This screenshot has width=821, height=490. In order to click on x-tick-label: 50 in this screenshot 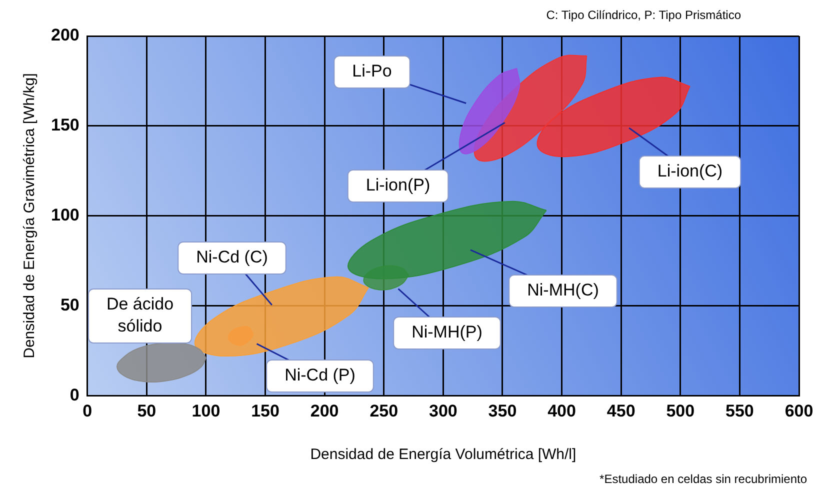, I will do `click(146, 410)`.